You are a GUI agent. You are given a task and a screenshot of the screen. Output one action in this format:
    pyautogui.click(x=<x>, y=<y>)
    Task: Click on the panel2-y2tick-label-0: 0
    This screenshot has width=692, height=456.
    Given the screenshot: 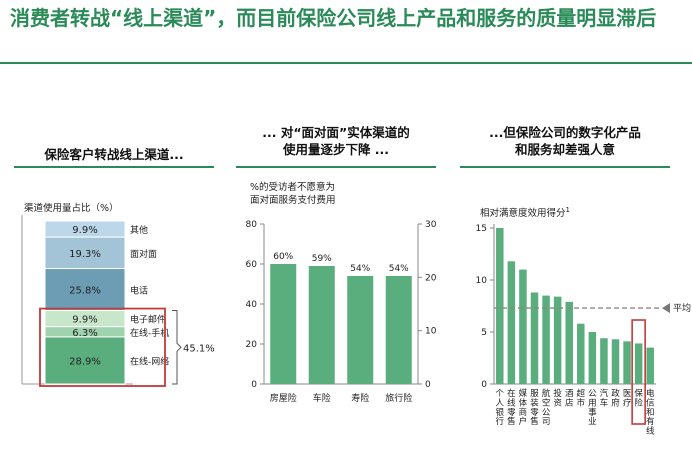 What is the action you would take?
    pyautogui.click(x=428, y=385)
    